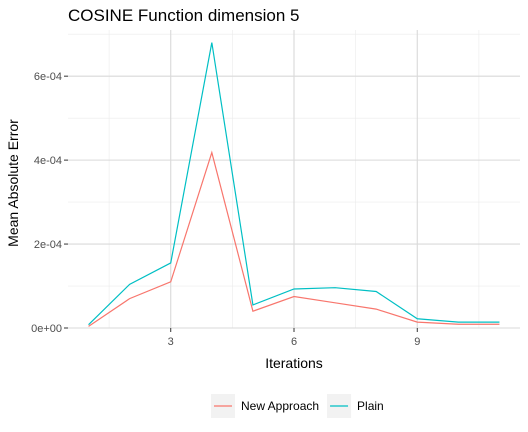 Image resolution: width=528 pixels, height=432 pixels. I want to click on y-axis-title: Mean Absolute Error, so click(13, 183).